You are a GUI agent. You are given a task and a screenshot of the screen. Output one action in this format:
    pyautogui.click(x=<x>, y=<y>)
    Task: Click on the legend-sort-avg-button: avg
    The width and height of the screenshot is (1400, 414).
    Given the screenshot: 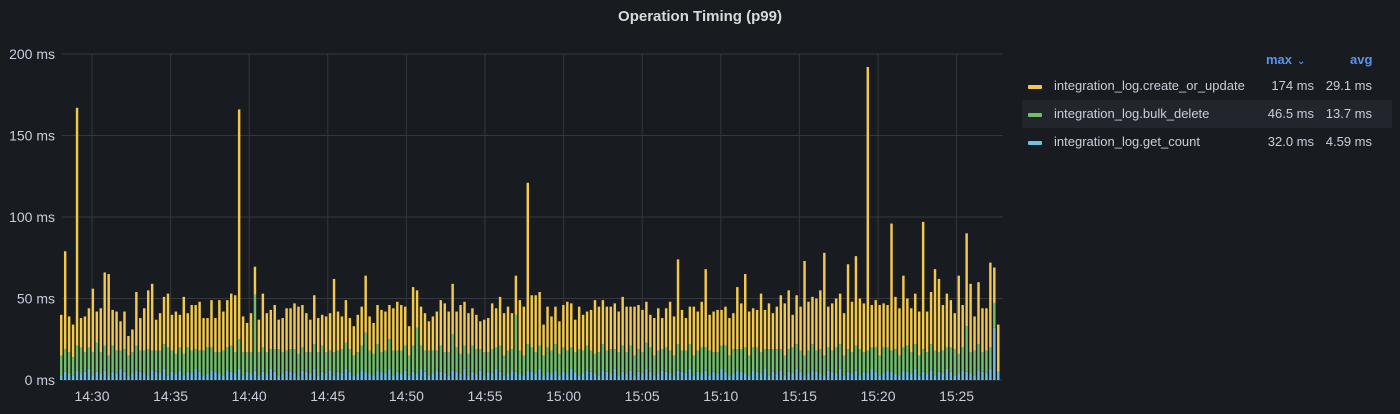 What is the action you would take?
    pyautogui.click(x=1361, y=59)
    